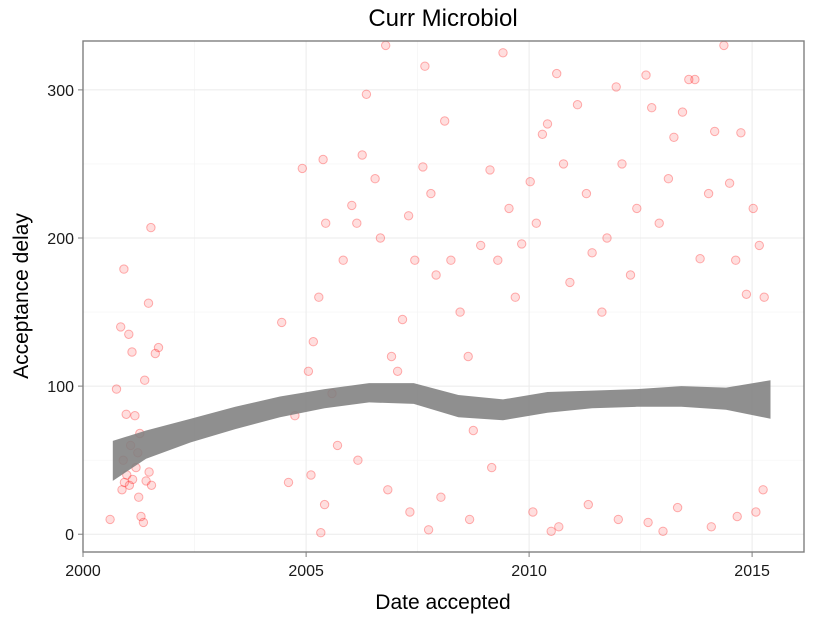 The height and width of the screenshot is (618, 825). I want to click on y-tick-label: 200, so click(60, 239).